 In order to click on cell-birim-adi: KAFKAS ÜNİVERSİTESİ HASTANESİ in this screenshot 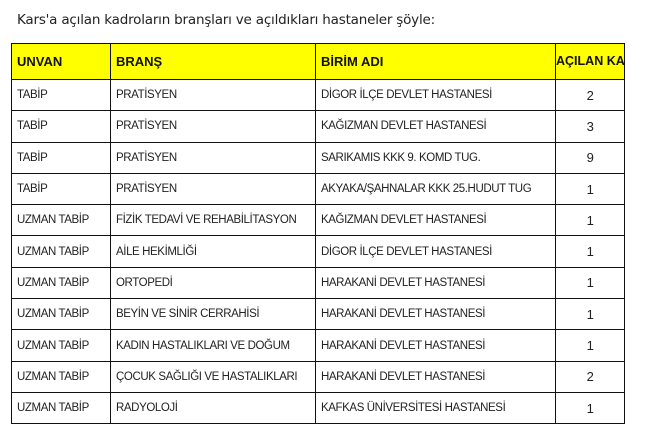, I will do `click(435, 408)`.